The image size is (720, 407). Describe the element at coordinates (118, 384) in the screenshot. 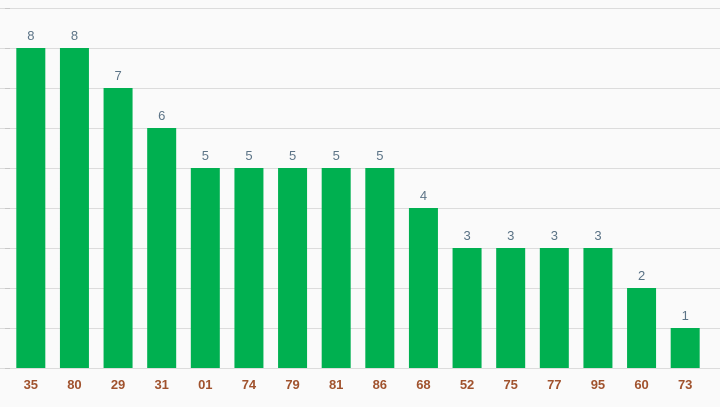

I see `category-label-29: 29` at that location.